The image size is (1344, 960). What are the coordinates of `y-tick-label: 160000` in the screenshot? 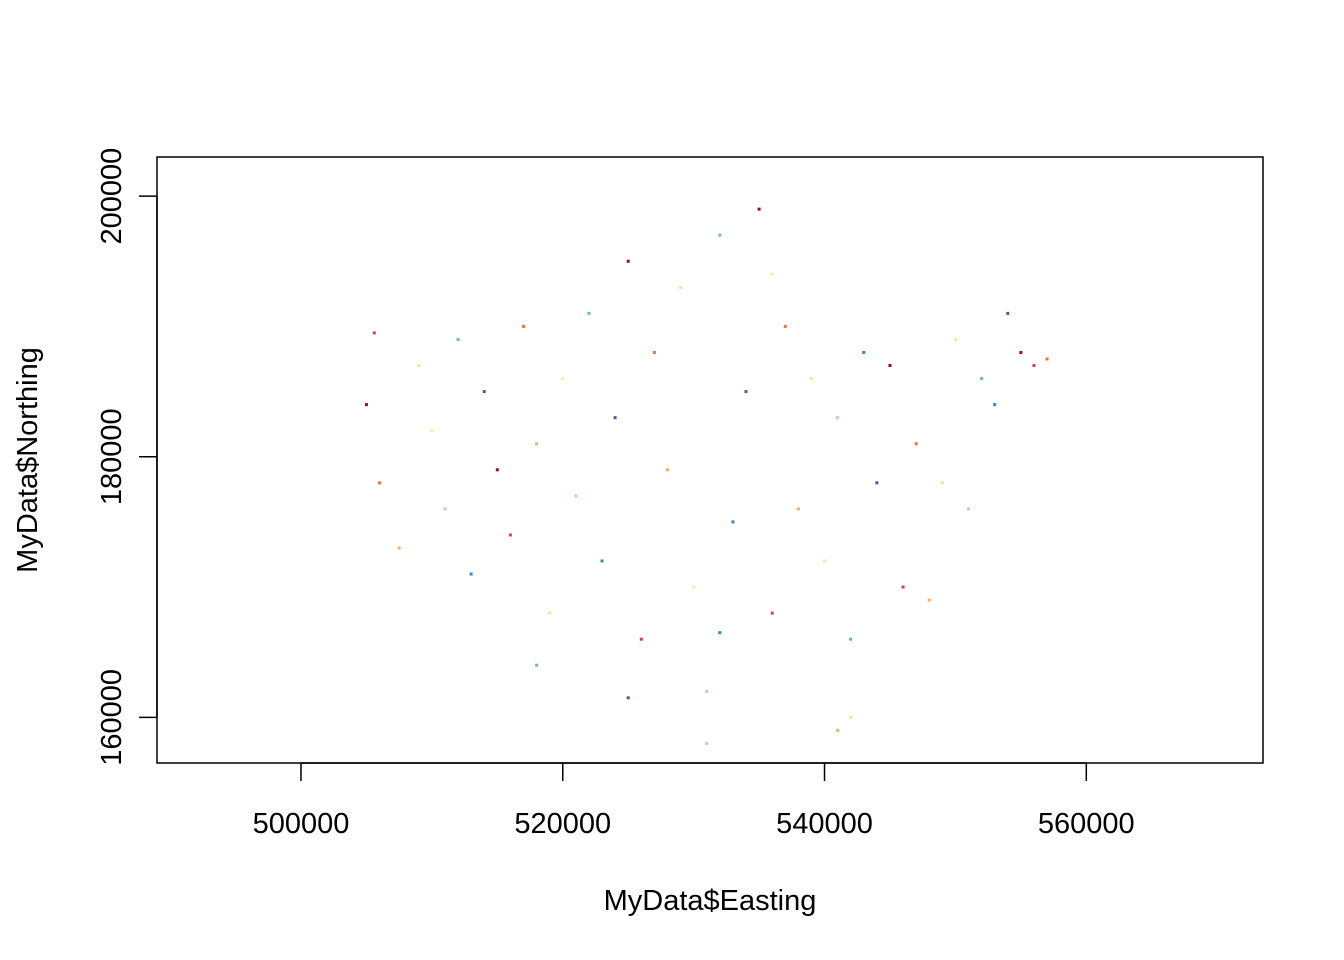 It's located at (112, 717).